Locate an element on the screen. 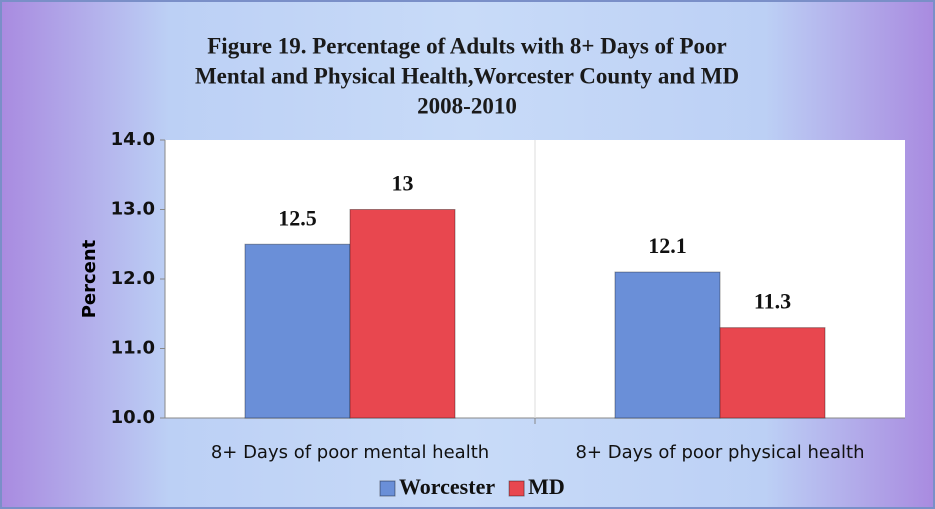 The height and width of the screenshot is (509, 935). x-tick-label: 8+ Days of poor mental health is located at coordinates (350, 452).